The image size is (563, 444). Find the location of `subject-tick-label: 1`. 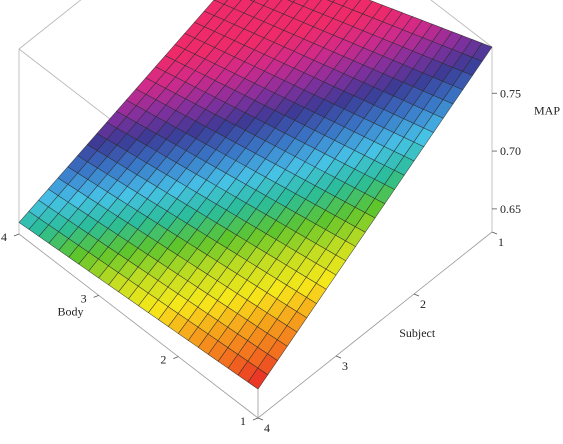

subject-tick-label: 1 is located at coordinates (501, 242).